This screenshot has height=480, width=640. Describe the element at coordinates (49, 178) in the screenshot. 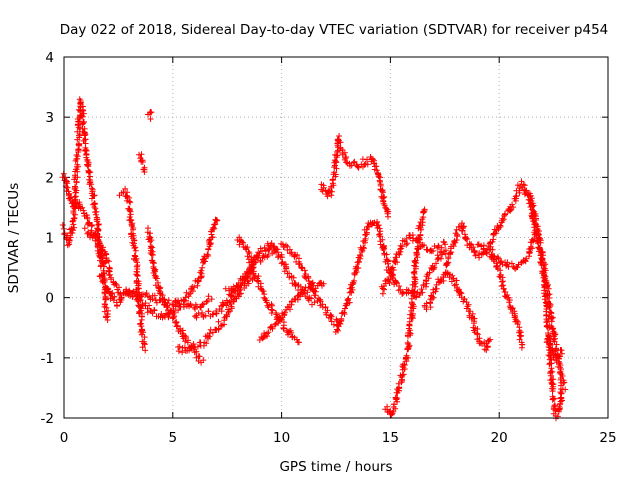

I see `y-tick-label: 2` at that location.